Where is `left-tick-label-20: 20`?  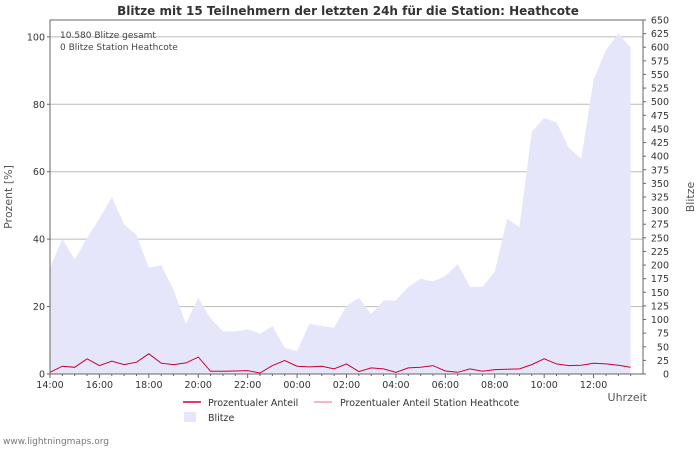 left-tick-label-20: 20 is located at coordinates (39, 307).